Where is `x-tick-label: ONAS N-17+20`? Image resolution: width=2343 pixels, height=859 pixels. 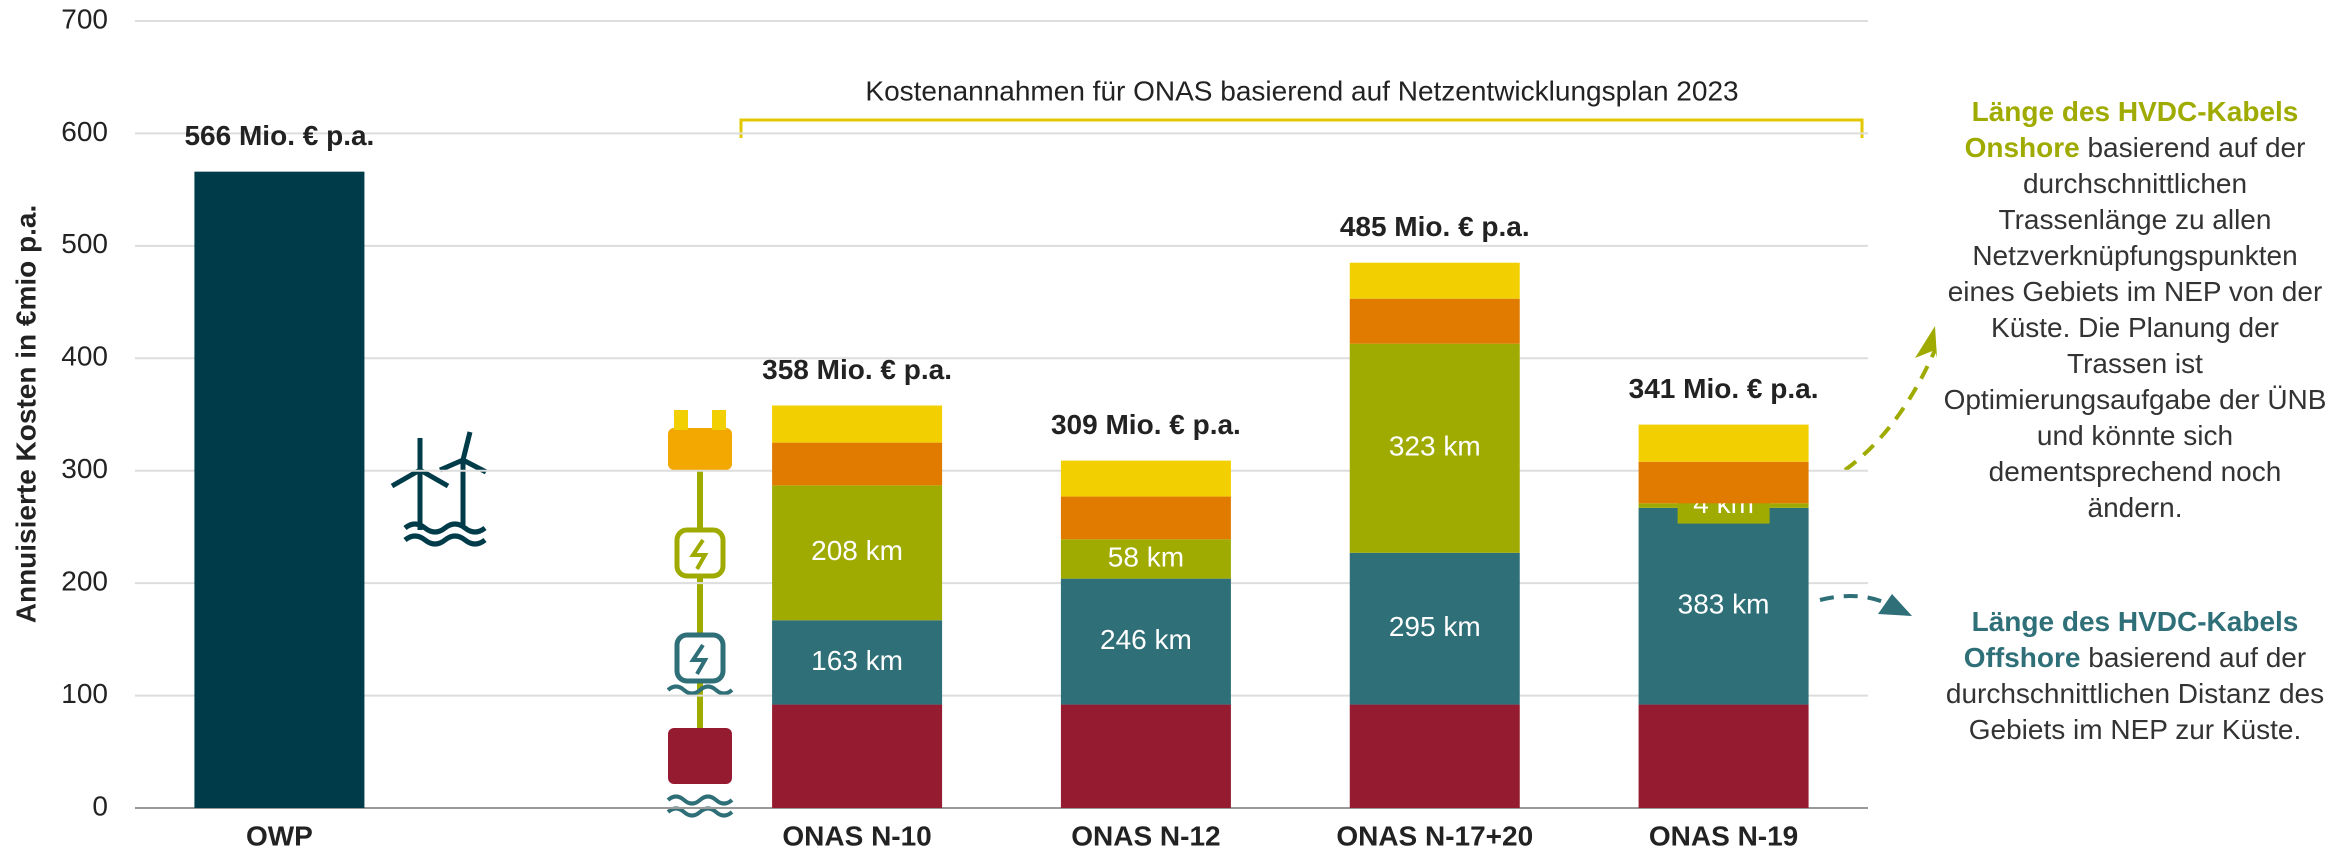
x-tick-label: ONAS N-17+20 is located at coordinates (1434, 835).